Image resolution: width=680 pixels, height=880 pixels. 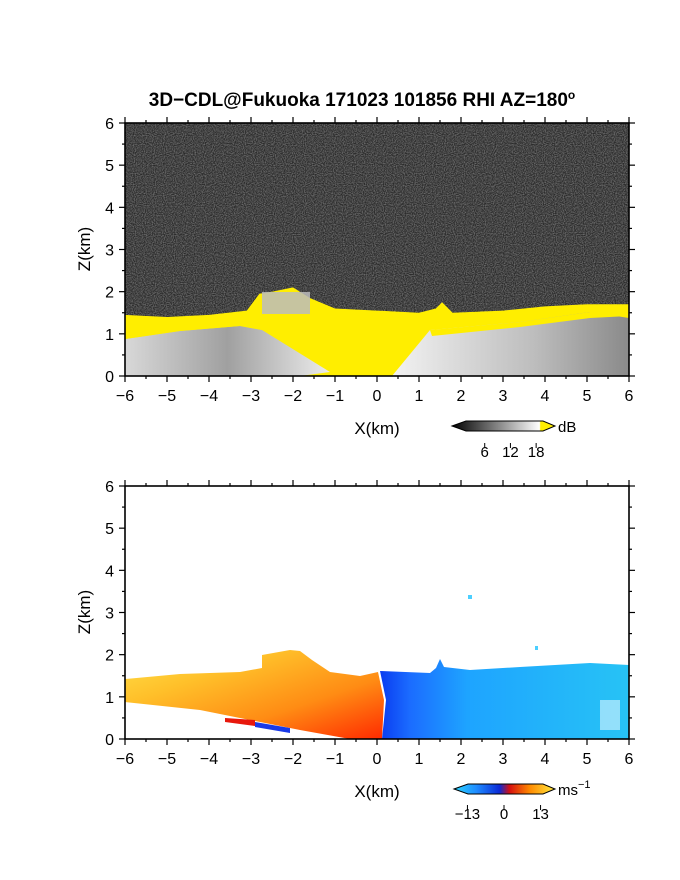 I want to click on velocity-x-tick-label: −1, so click(x=335, y=759).